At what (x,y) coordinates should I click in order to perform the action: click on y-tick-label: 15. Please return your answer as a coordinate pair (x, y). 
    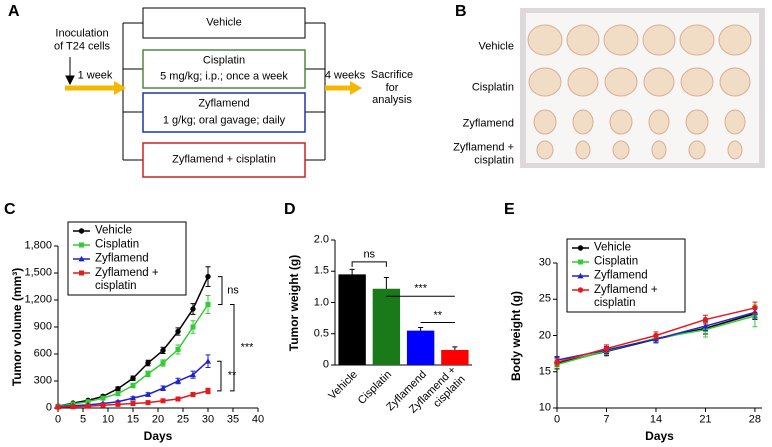
    Looking at the image, I should click on (544, 371).